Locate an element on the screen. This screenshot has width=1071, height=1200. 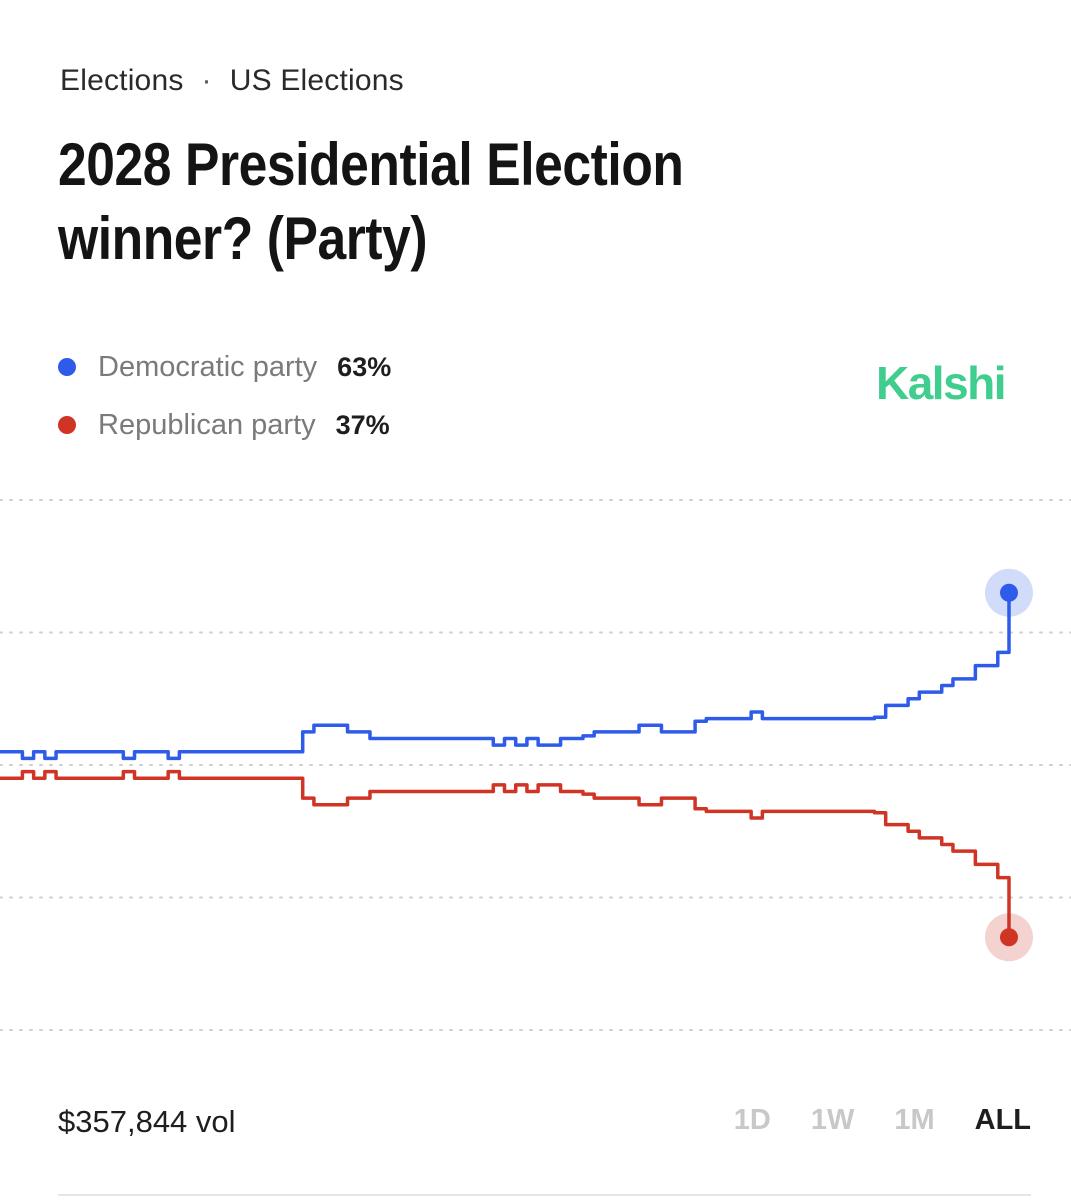
democratic-dot-icon is located at coordinates (67, 367).